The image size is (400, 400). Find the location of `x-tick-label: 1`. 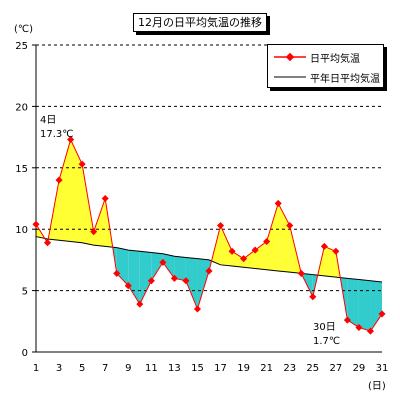

x-tick-label: 1 is located at coordinates (36, 368).